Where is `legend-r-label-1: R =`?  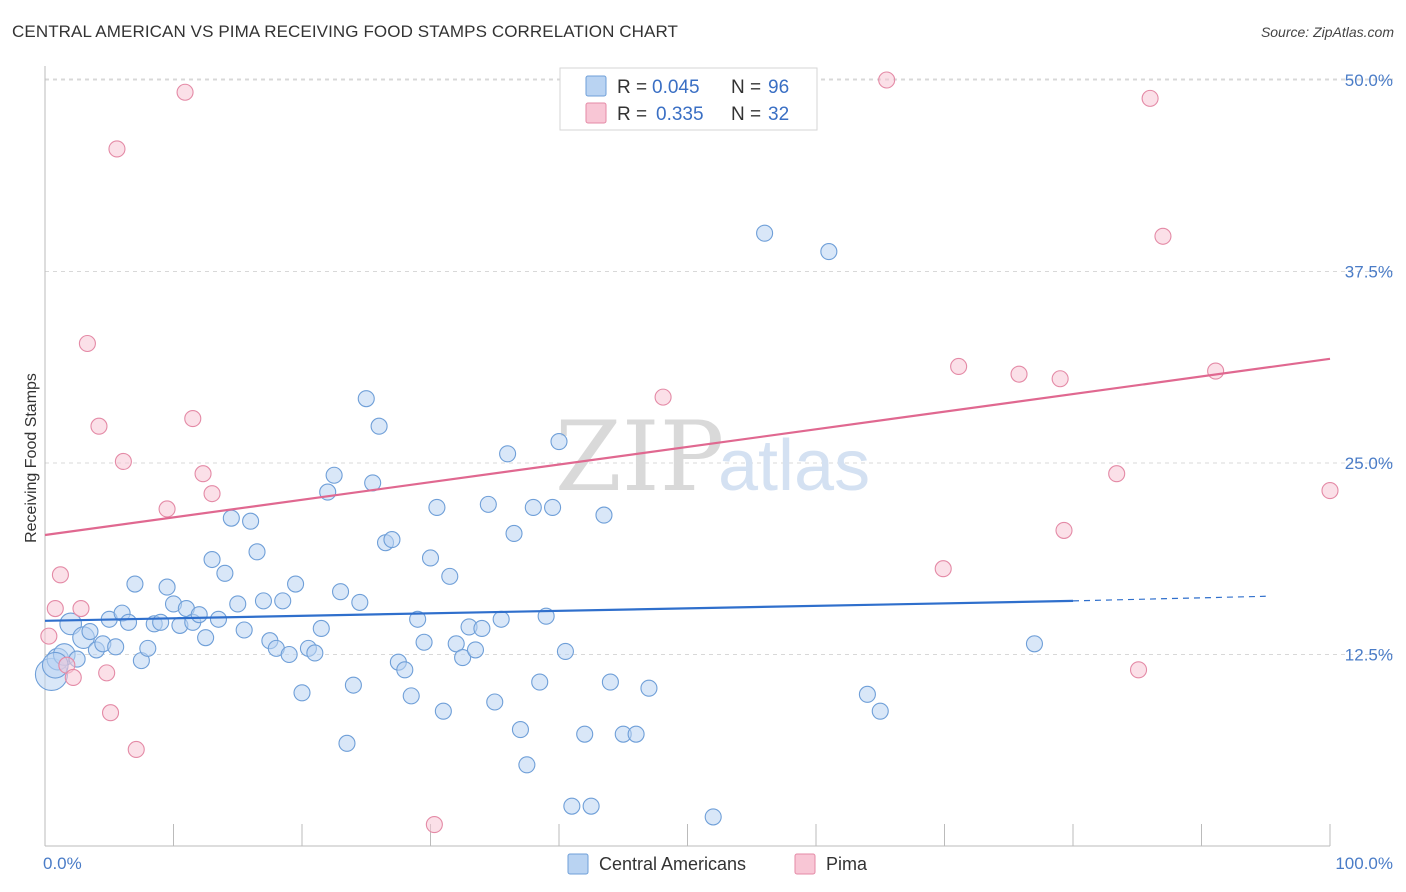
legend-r-label-1: R = is located at coordinates (632, 87).